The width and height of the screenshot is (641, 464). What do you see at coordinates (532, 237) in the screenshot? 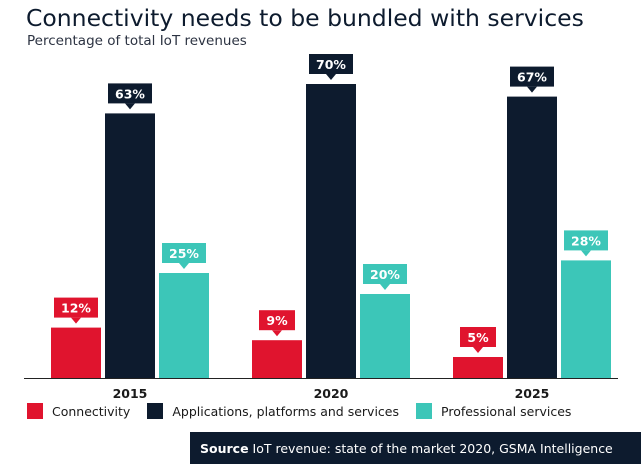
I see `bar-applications-2025` at bounding box center [532, 237].